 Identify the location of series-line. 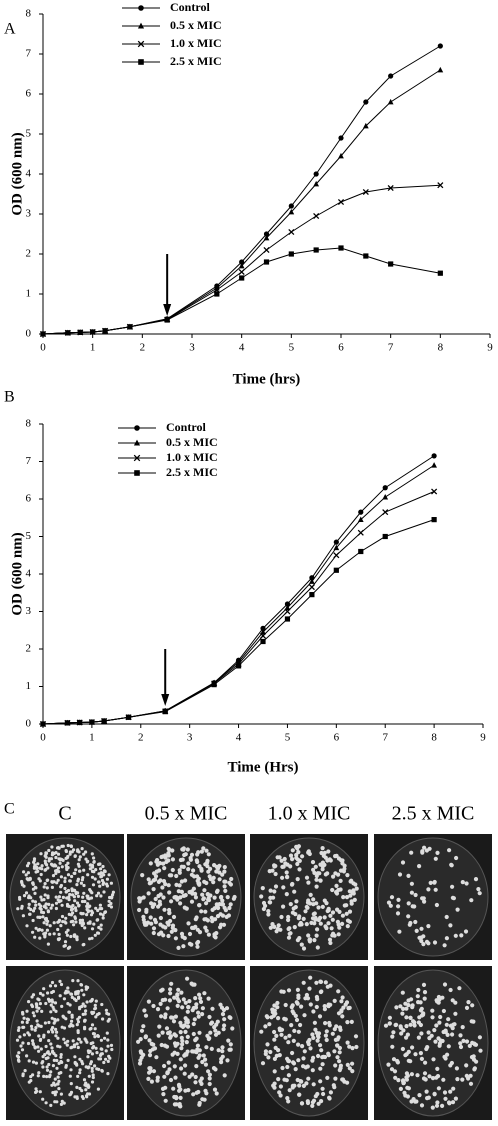
(241, 291).